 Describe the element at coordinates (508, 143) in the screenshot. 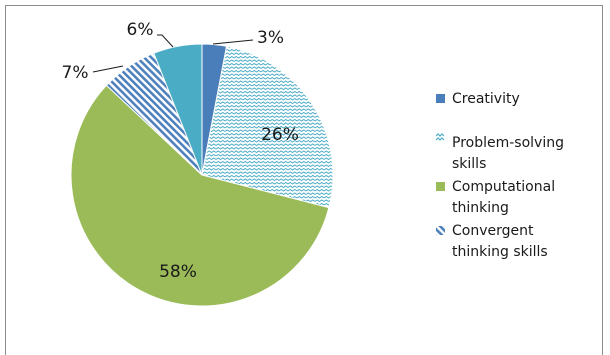

I see `legend-label: Problem-solving` at that location.